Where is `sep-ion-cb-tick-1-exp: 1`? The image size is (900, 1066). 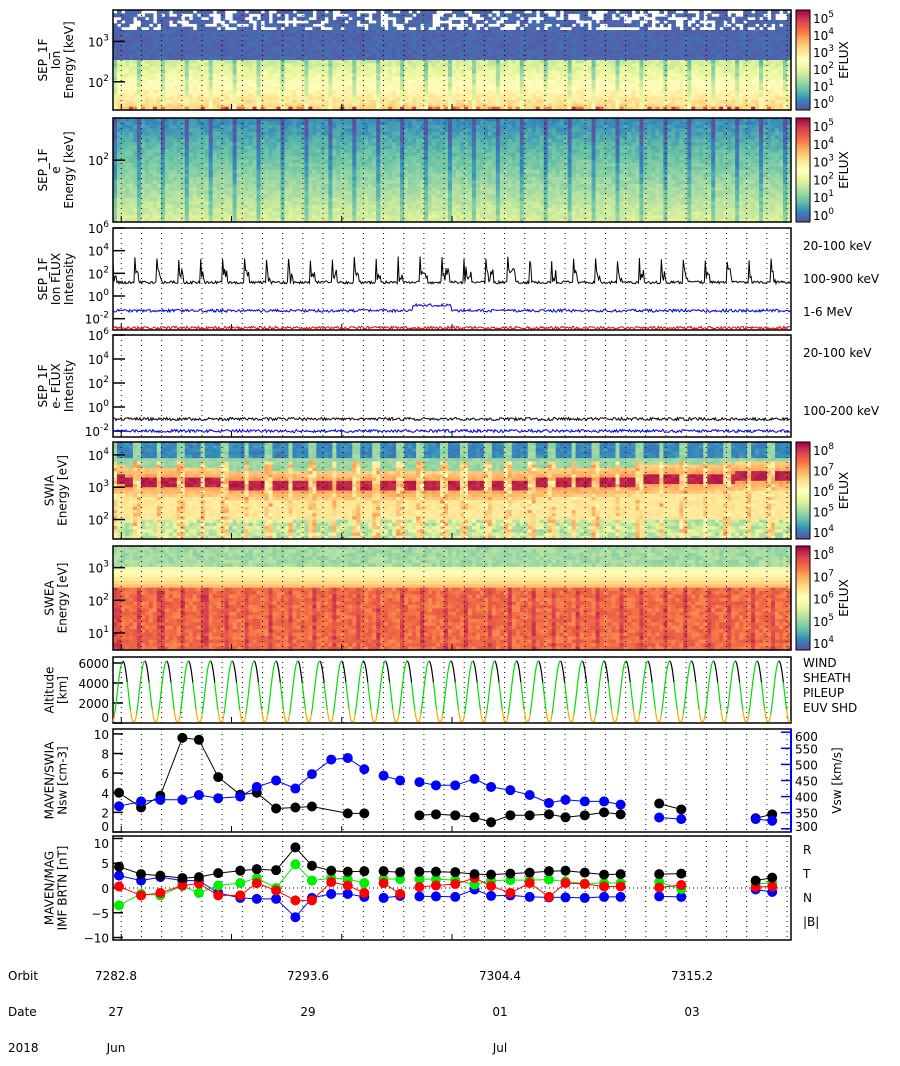 sep-ion-cb-tick-1-exp: 1 is located at coordinates (831, 83).